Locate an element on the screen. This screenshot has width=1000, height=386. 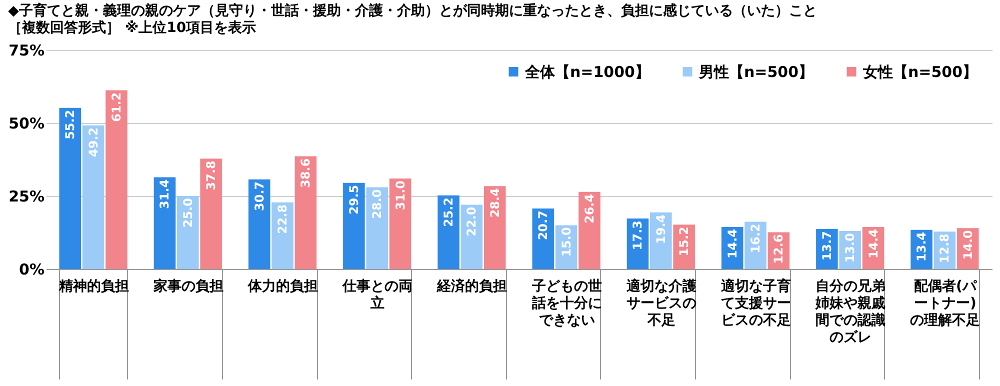
data-label: 30.7 is located at coordinates (259, 196).